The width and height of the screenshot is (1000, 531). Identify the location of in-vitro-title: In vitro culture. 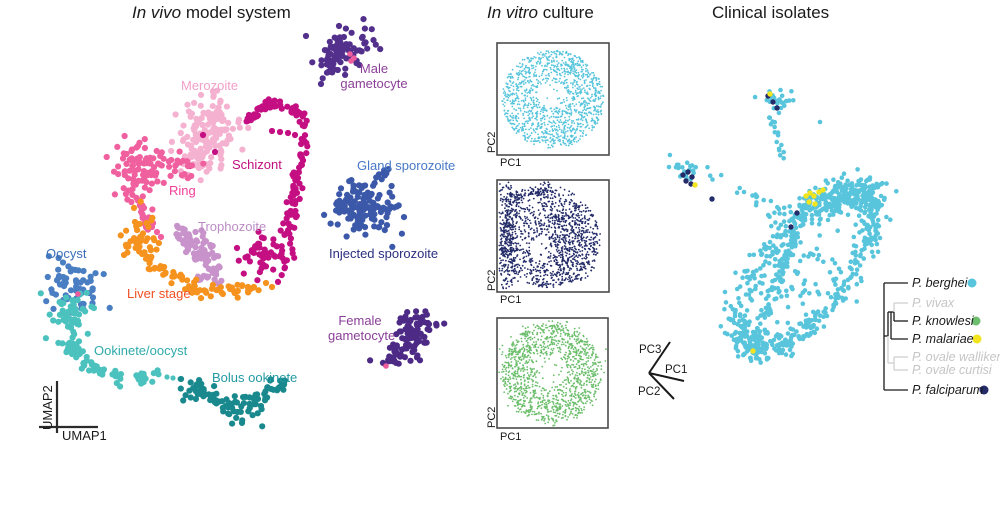
(540, 13).